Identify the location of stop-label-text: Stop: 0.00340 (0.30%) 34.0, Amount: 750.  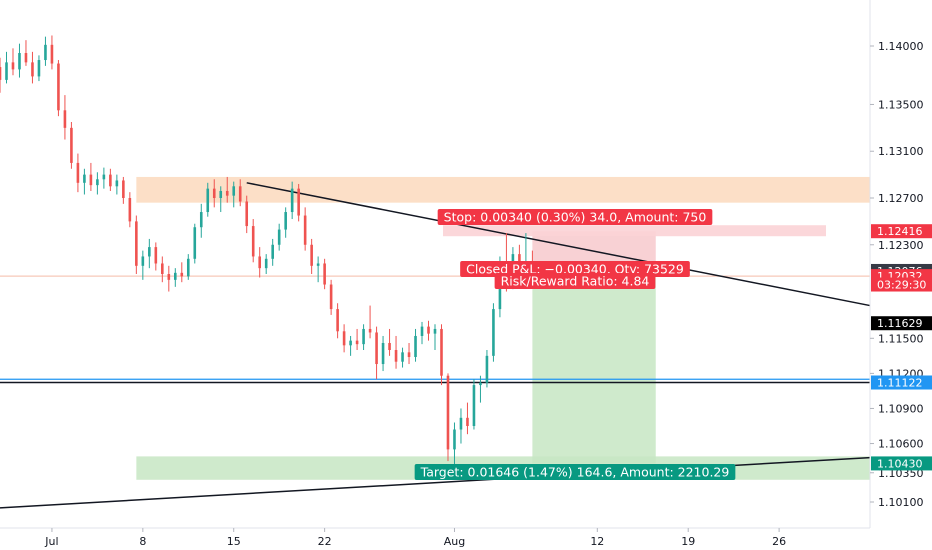
(575, 217).